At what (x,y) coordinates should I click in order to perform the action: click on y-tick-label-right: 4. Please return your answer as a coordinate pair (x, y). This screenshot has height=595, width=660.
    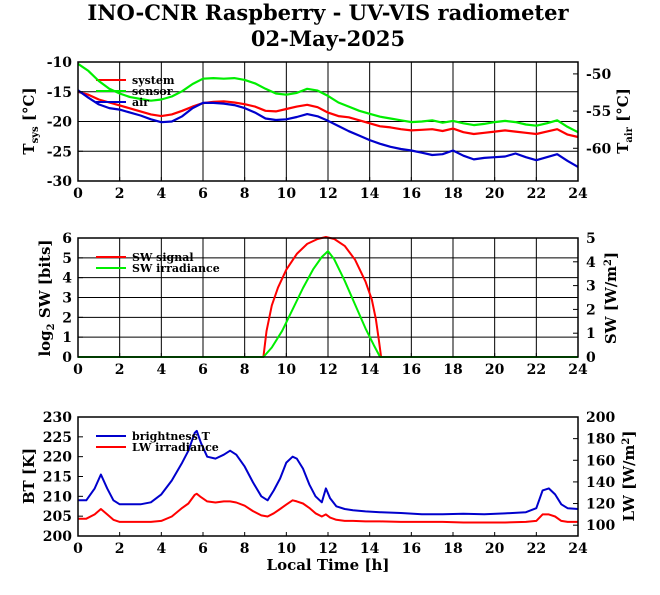
    Looking at the image, I should click on (591, 263).